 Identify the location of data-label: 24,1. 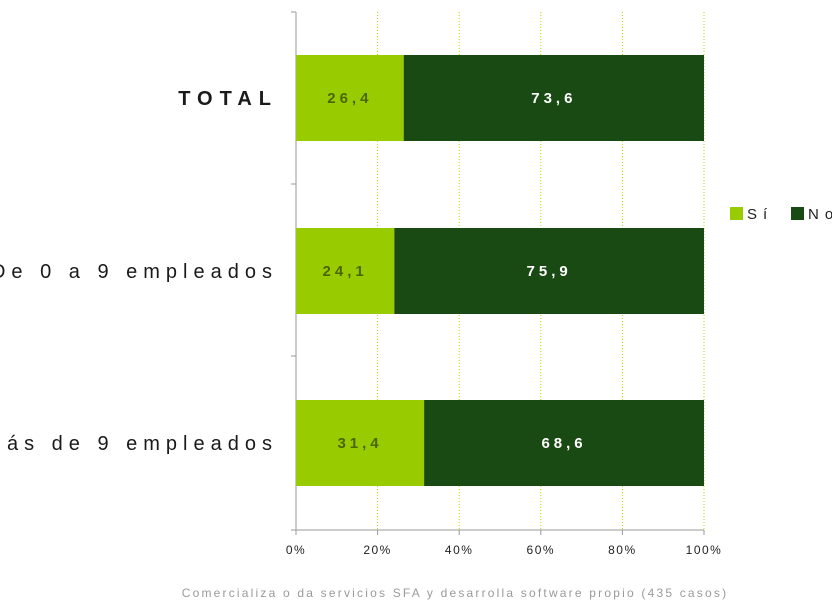
(345, 271).